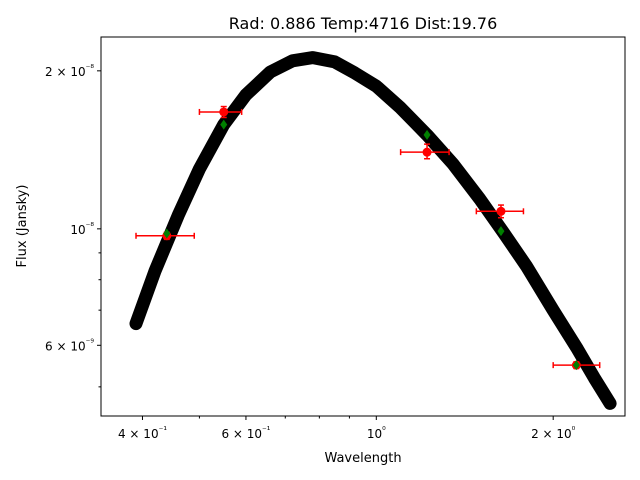 This screenshot has height=480, width=640. What do you see at coordinates (376, 433) in the screenshot?
I see `x-tick-label-2: 10⁰` at bounding box center [376, 433].